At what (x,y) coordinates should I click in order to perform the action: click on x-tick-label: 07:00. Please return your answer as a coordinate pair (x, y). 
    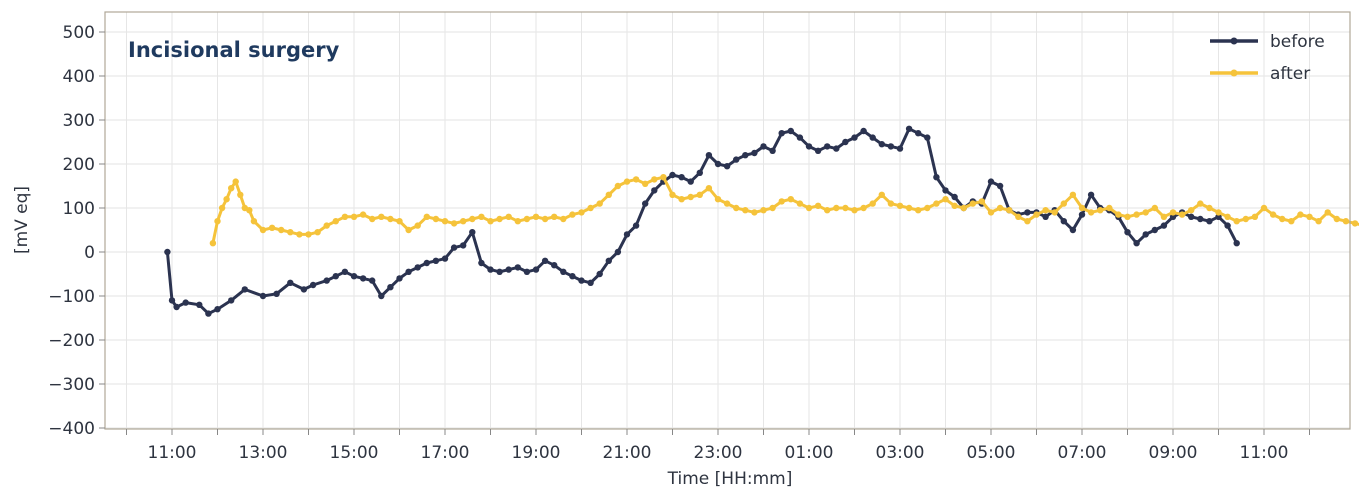
    Looking at the image, I should click on (1082, 453).